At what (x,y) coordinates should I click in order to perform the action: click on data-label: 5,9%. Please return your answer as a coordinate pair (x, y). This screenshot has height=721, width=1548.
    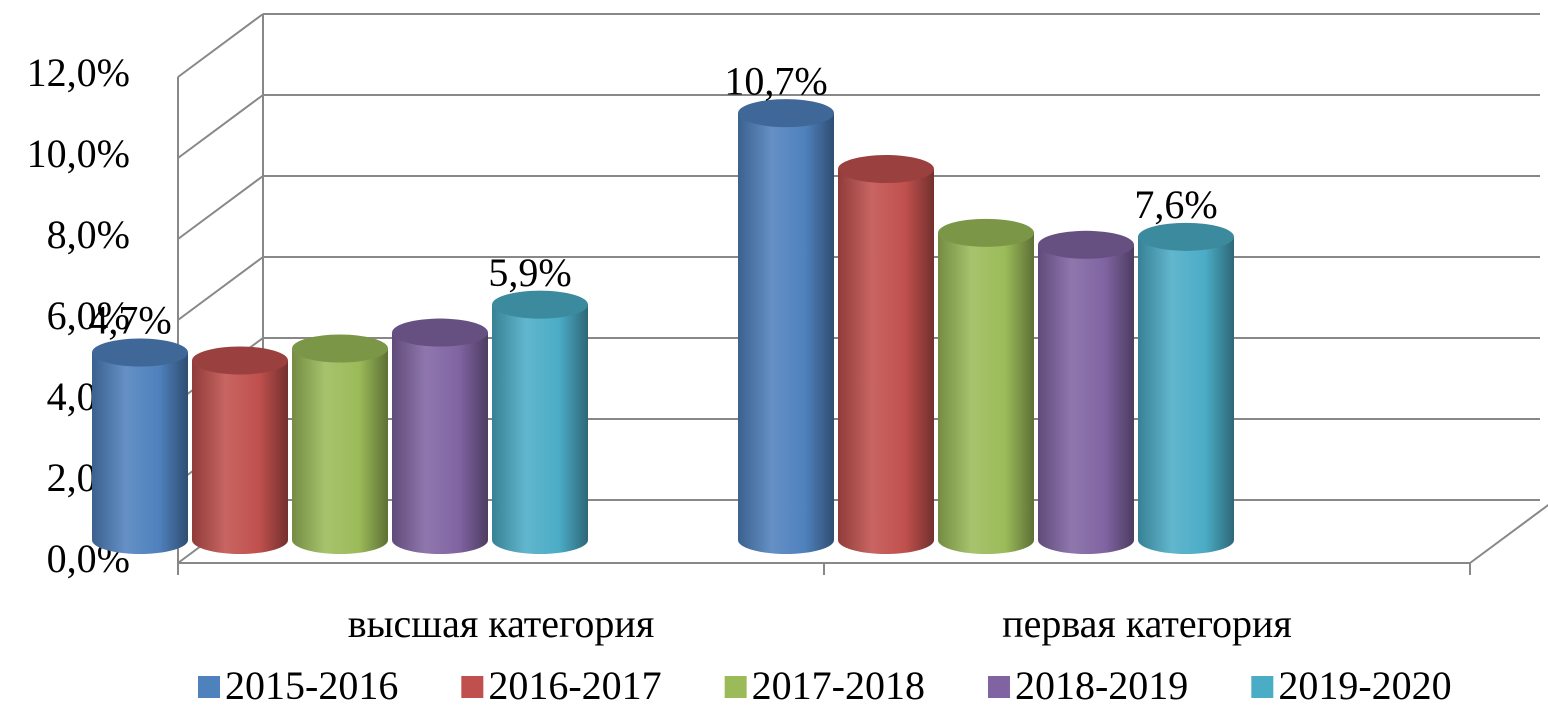
    Looking at the image, I should click on (529, 272).